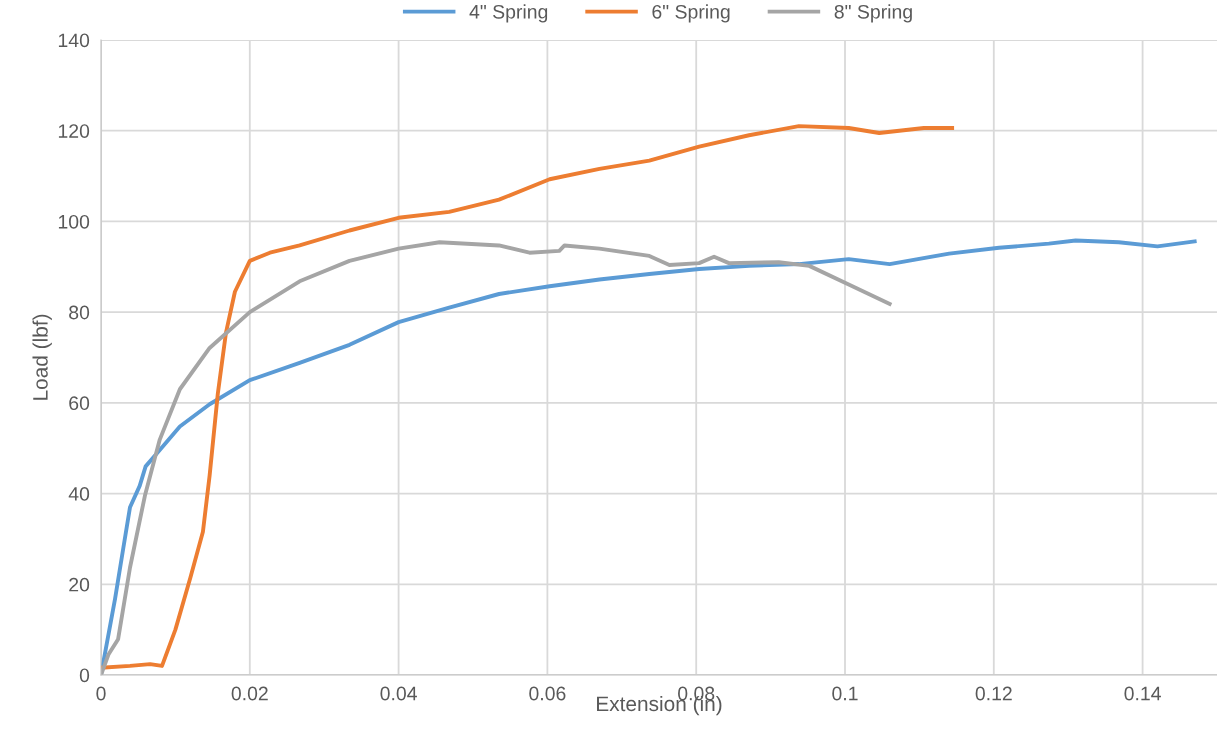 Image resolution: width=1217 pixels, height=738 pixels. Describe the element at coordinates (845, 693) in the screenshot. I see `x-tick-label: 0.1` at that location.